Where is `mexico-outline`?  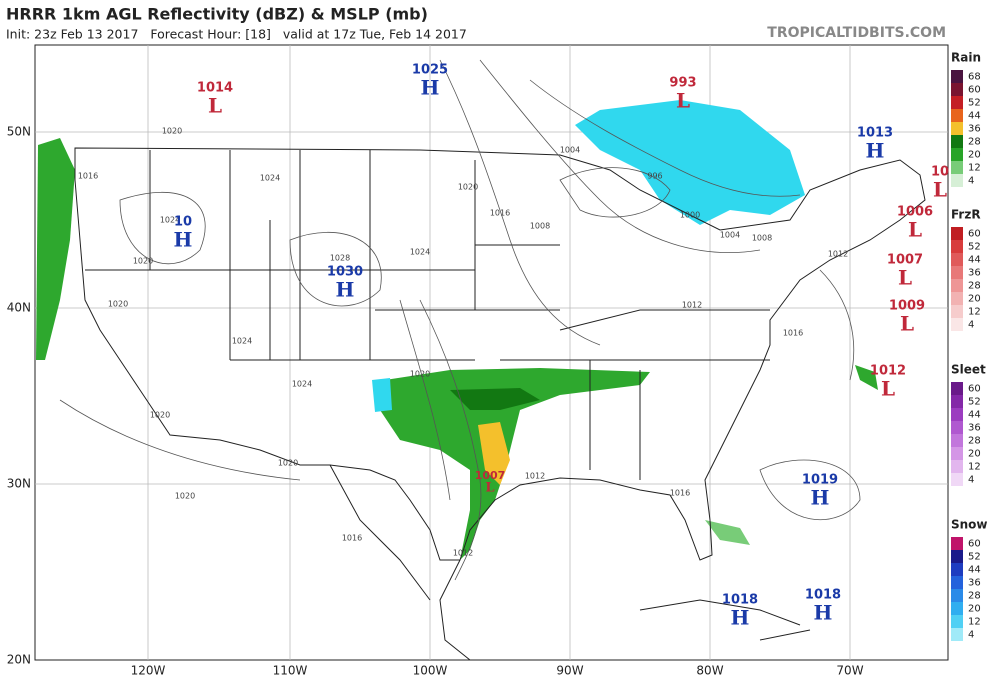
mexico-outline is located at coordinates (400, 562).